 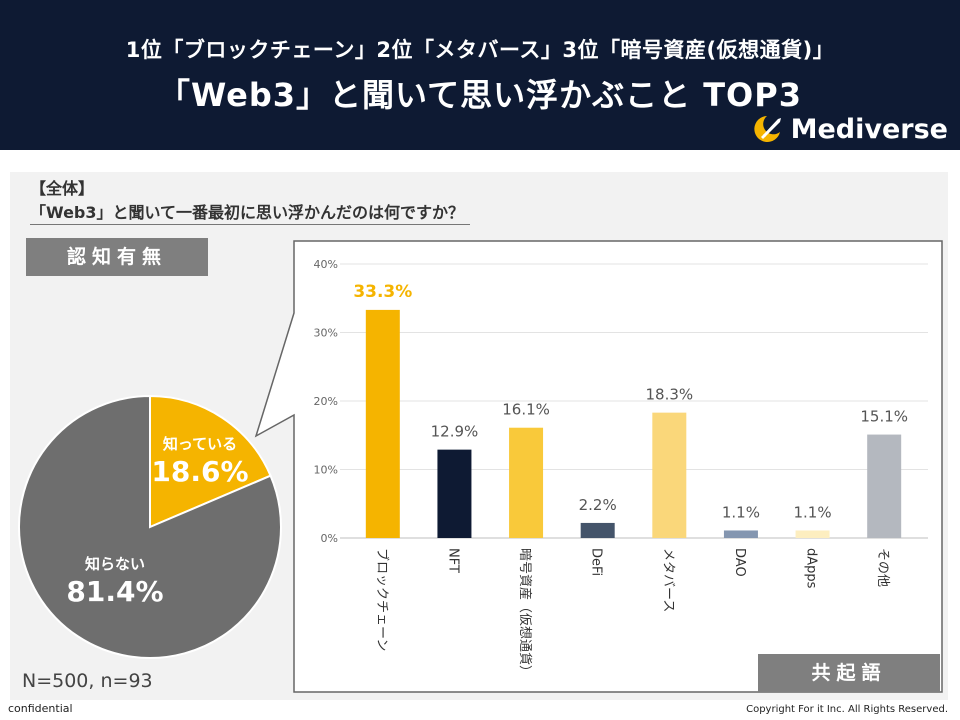 I want to click on confidential-note: confidential, so click(x=40, y=708).